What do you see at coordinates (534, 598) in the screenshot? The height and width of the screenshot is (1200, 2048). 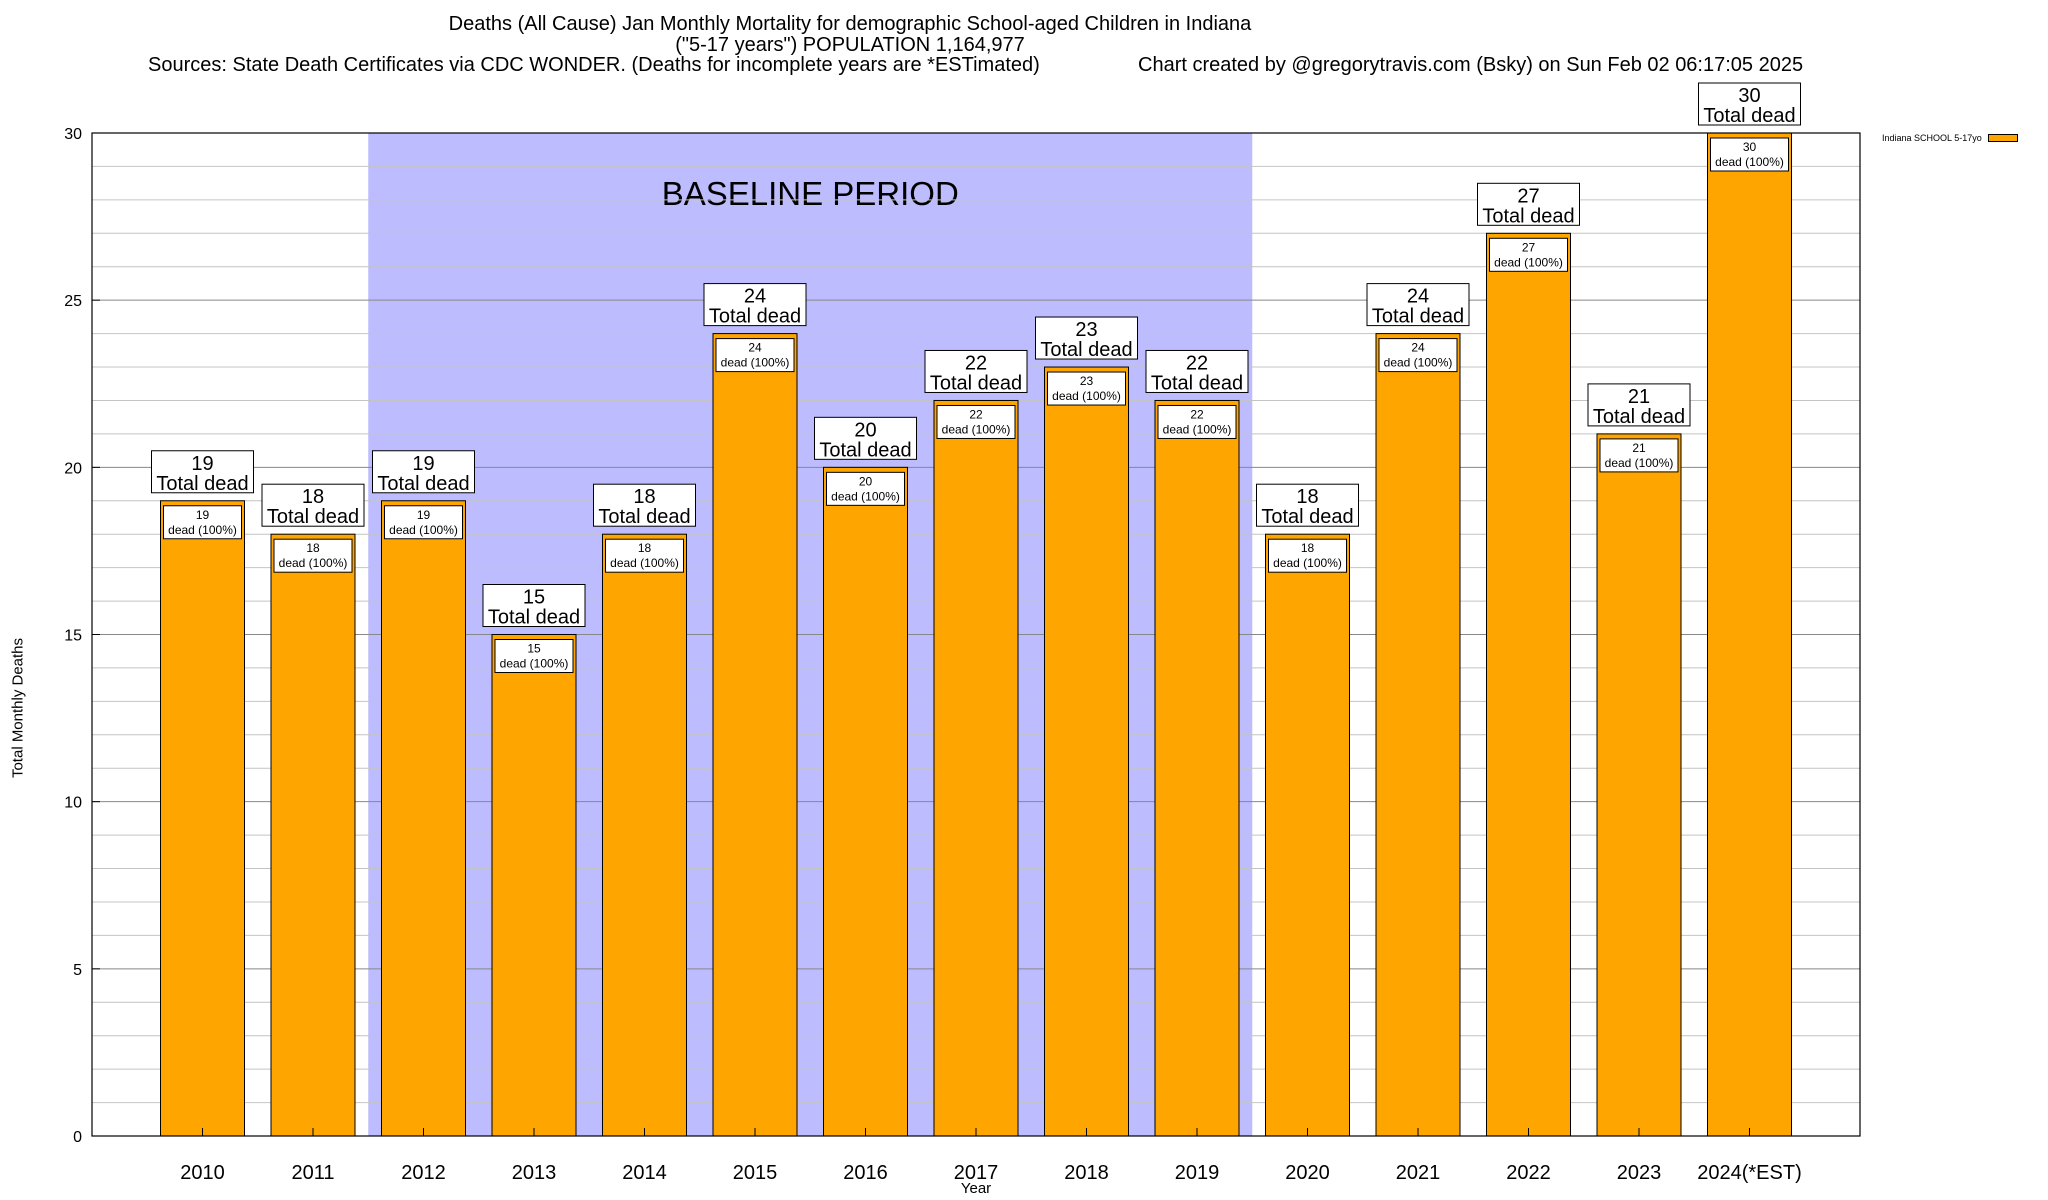 I see `bar-total-value: 15` at bounding box center [534, 598].